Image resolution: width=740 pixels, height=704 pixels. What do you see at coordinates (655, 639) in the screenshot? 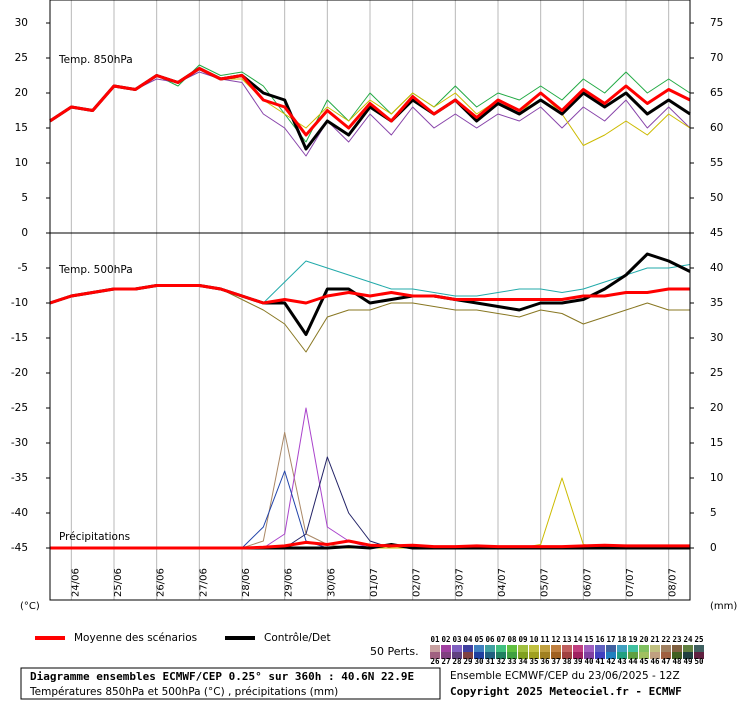
I see `member-label: 21` at bounding box center [655, 639].